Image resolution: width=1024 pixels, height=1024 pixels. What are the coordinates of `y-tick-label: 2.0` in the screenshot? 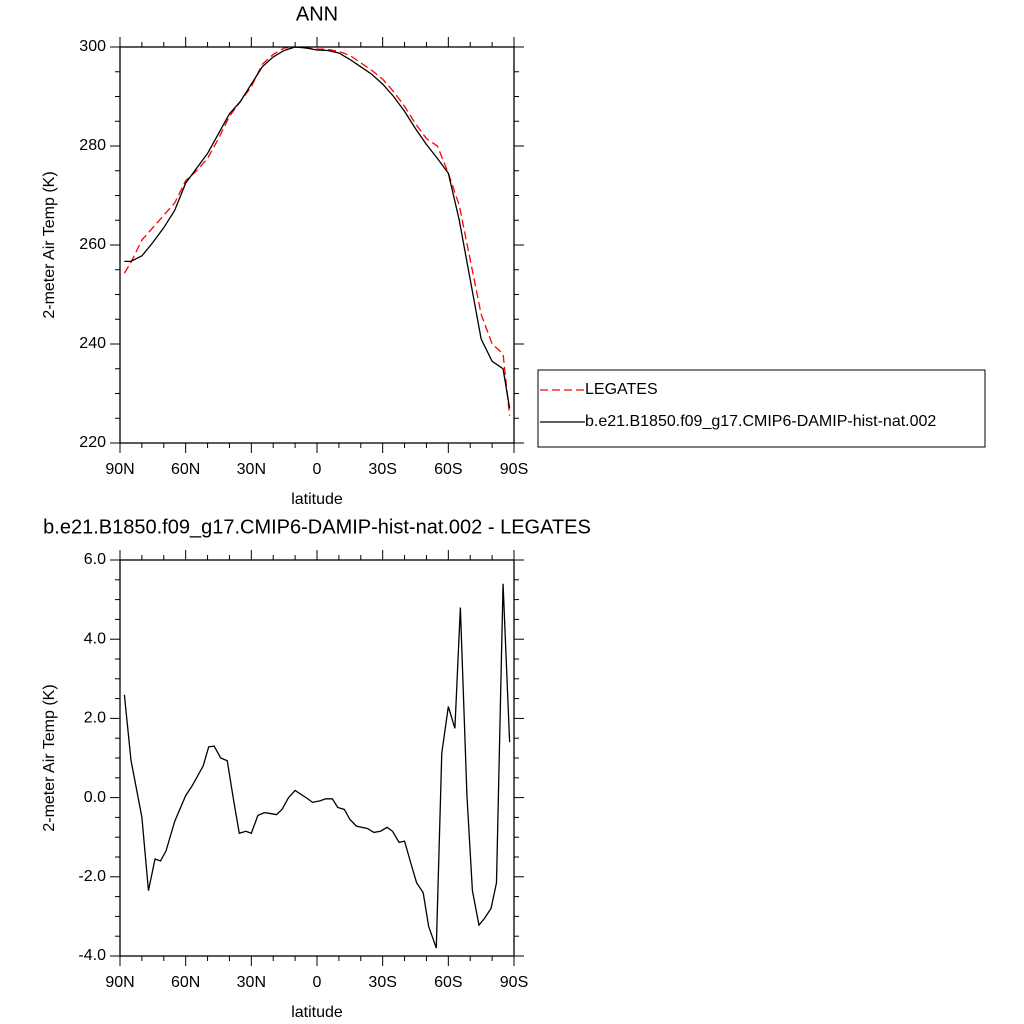 It's located at (95, 718).